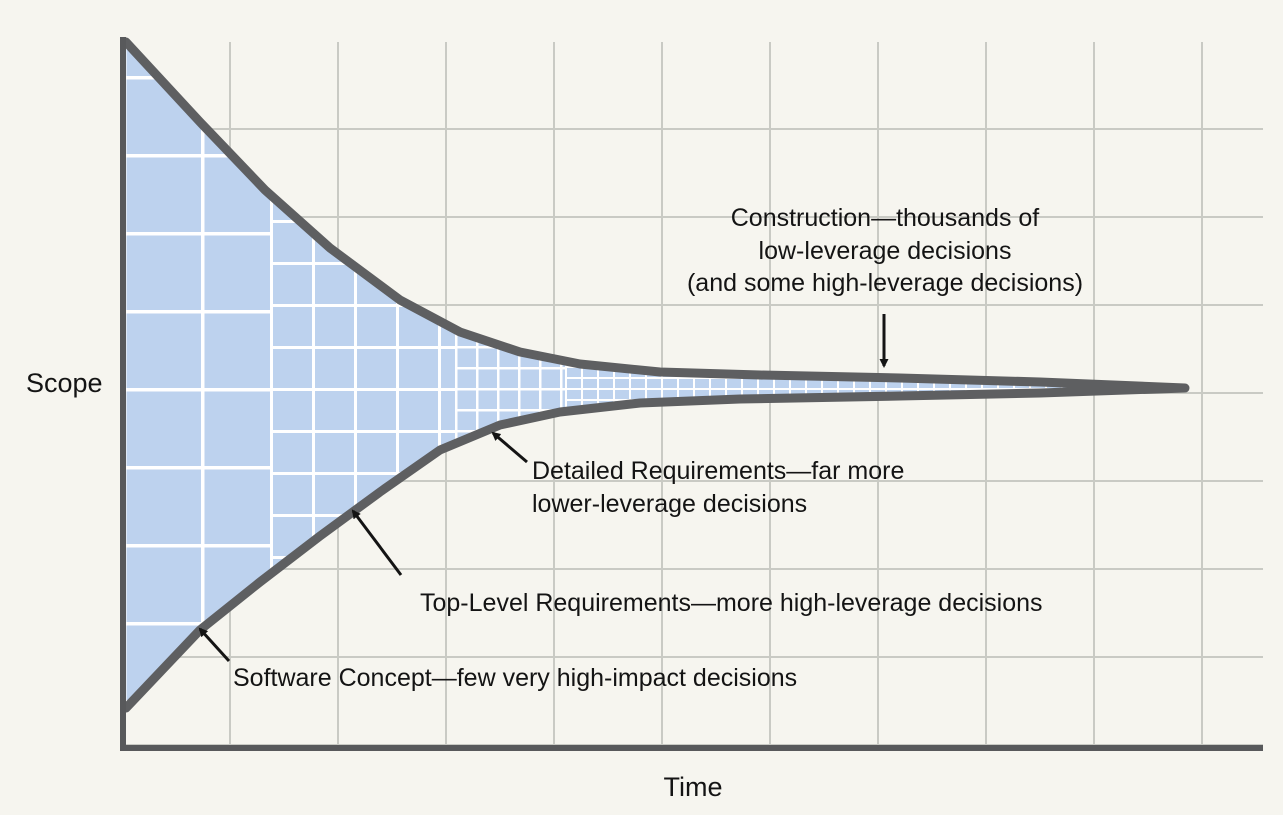 The image size is (1283, 815). Describe the element at coordinates (693, 787) in the screenshot. I see `x-axis-label: Time` at that location.